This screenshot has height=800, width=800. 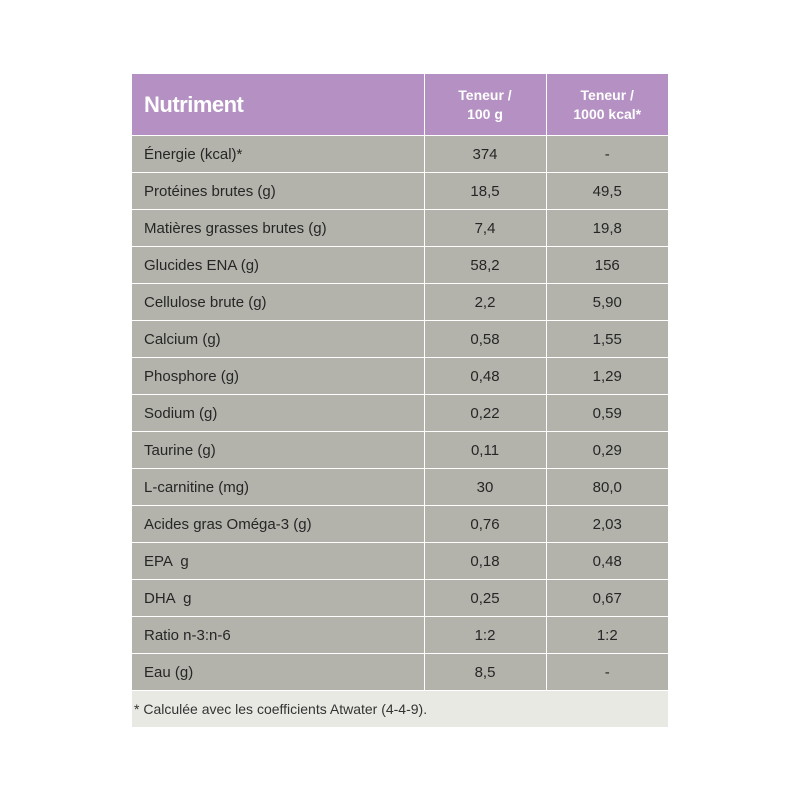 I want to click on row-per-100g: 7,4, so click(x=485, y=228).